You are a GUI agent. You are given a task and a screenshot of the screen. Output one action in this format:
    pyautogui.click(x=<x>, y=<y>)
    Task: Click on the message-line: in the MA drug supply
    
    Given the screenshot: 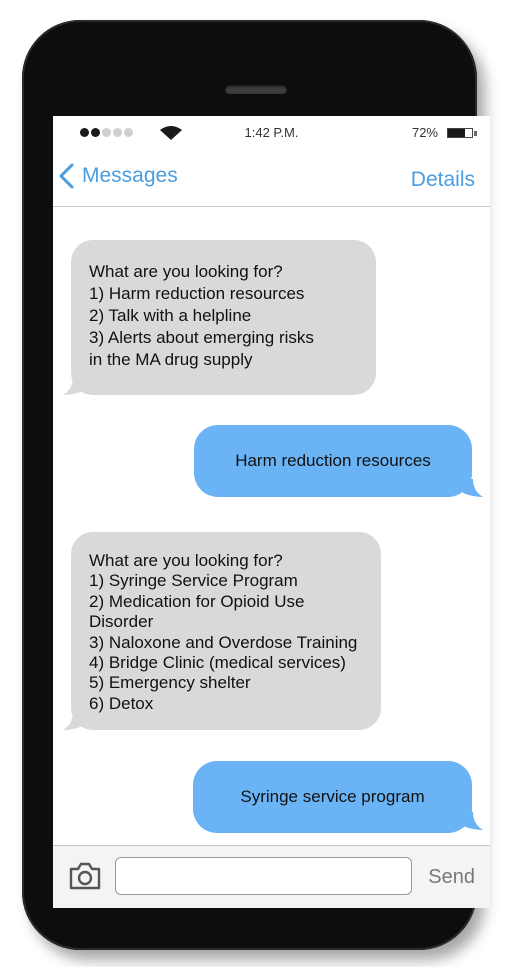 What is the action you would take?
    pyautogui.click(x=171, y=359)
    